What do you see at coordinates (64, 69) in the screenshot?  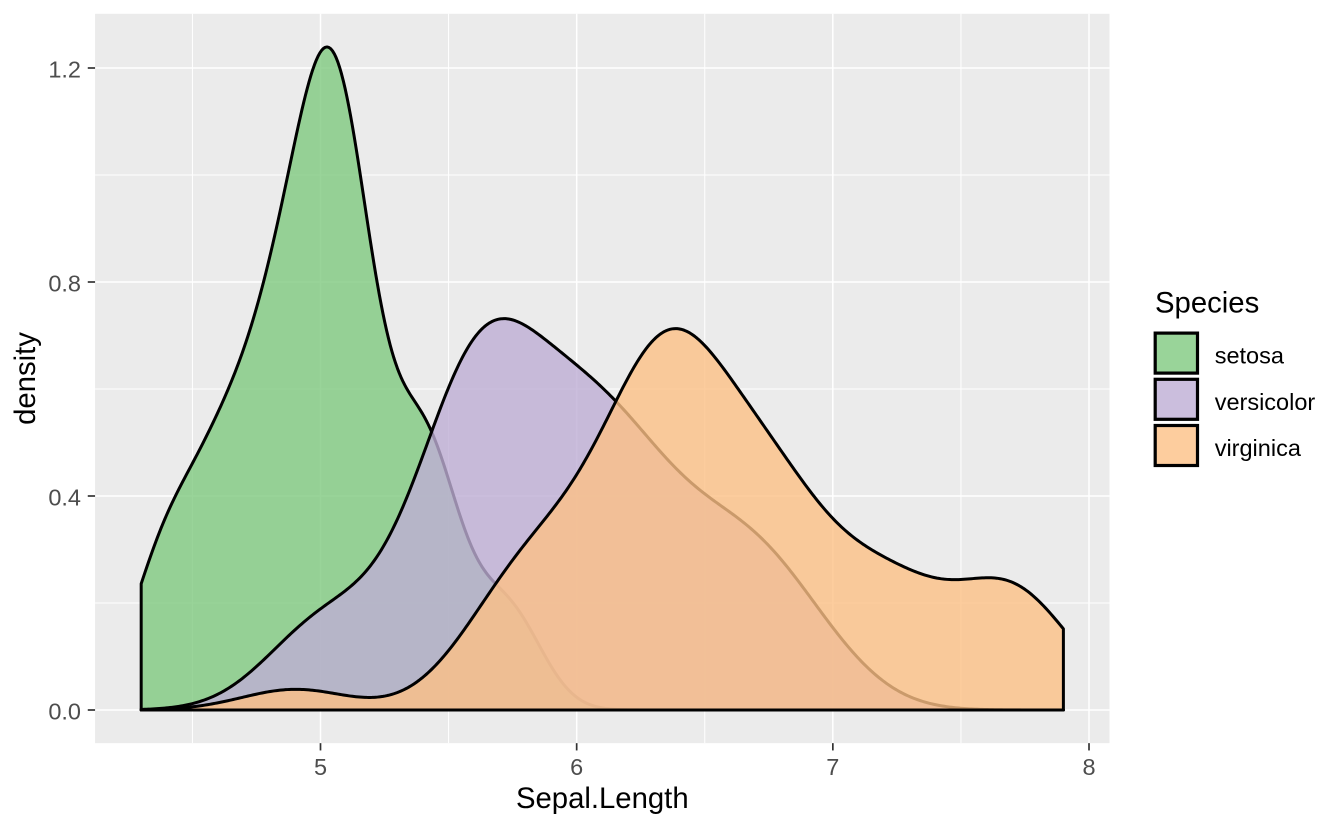 I see `svg-text: 1.2` at bounding box center [64, 69].